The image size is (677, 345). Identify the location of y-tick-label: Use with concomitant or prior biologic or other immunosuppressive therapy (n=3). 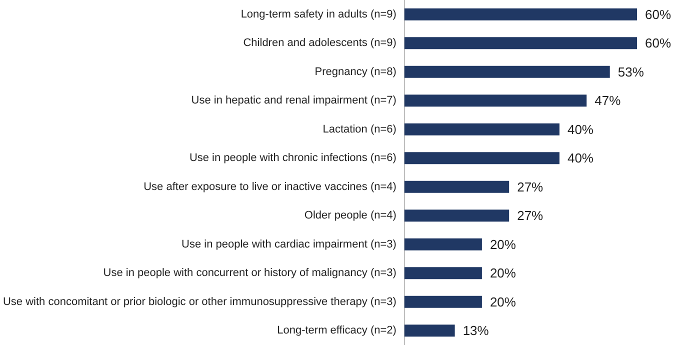
(199, 302).